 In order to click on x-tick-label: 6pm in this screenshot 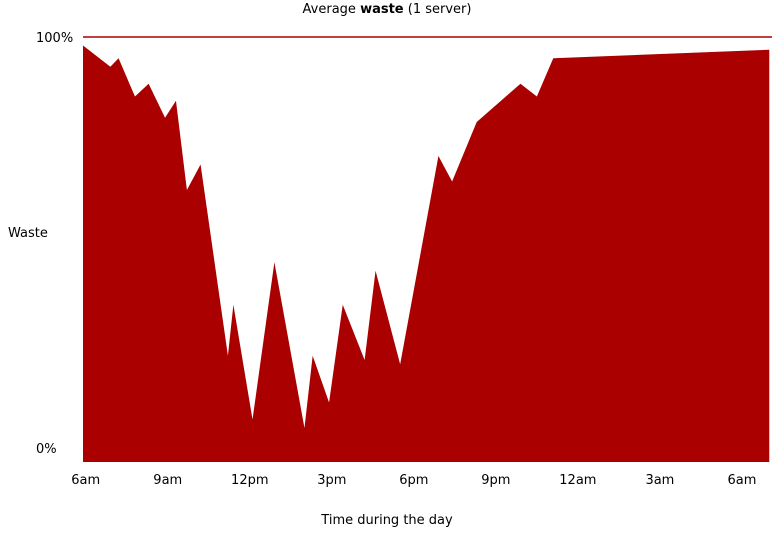, I will do `click(413, 480)`.